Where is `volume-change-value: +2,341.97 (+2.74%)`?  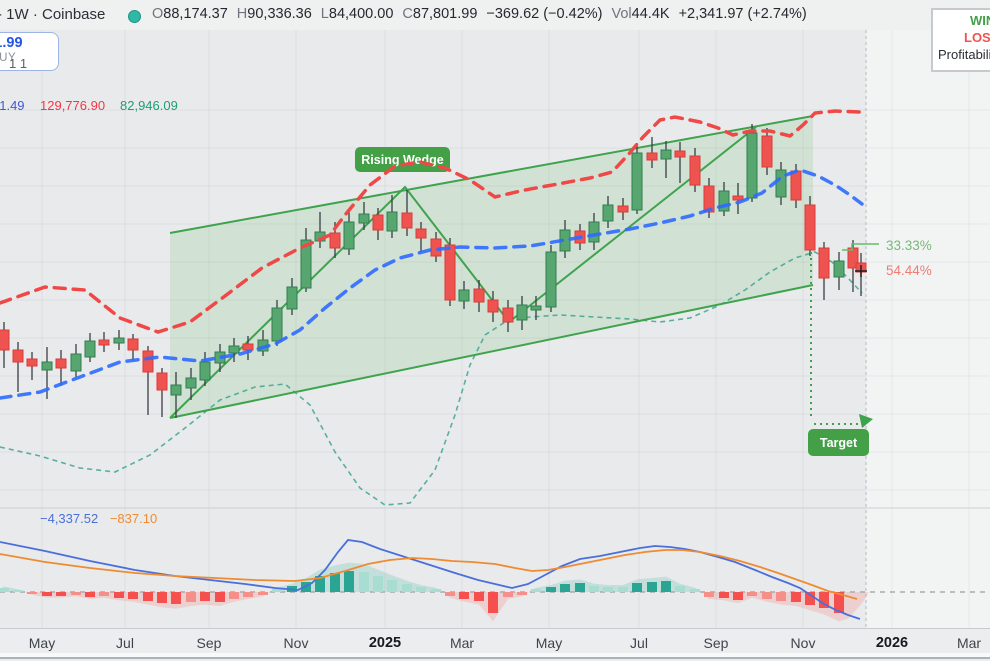 volume-change-value: +2,341.97 (+2.74%) is located at coordinates (742, 14).